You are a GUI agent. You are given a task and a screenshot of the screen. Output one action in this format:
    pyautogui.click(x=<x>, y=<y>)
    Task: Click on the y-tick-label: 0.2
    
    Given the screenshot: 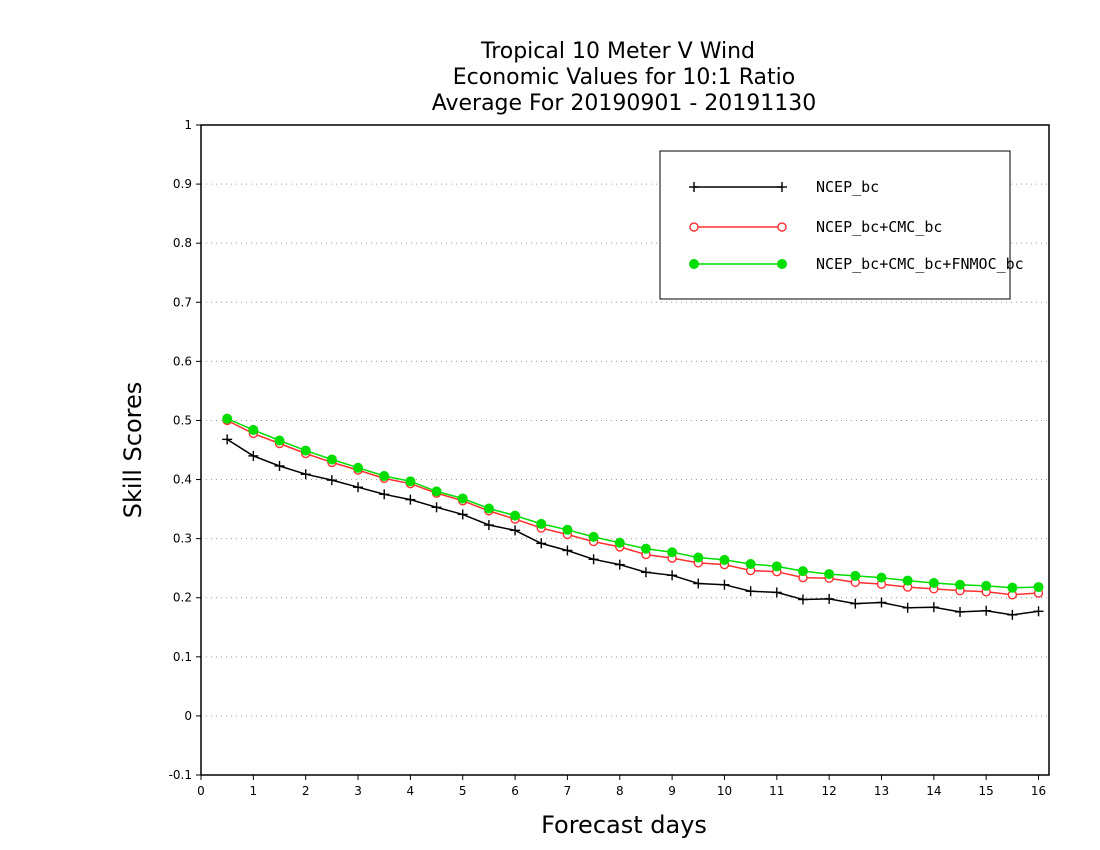 What is the action you would take?
    pyautogui.click(x=182, y=598)
    